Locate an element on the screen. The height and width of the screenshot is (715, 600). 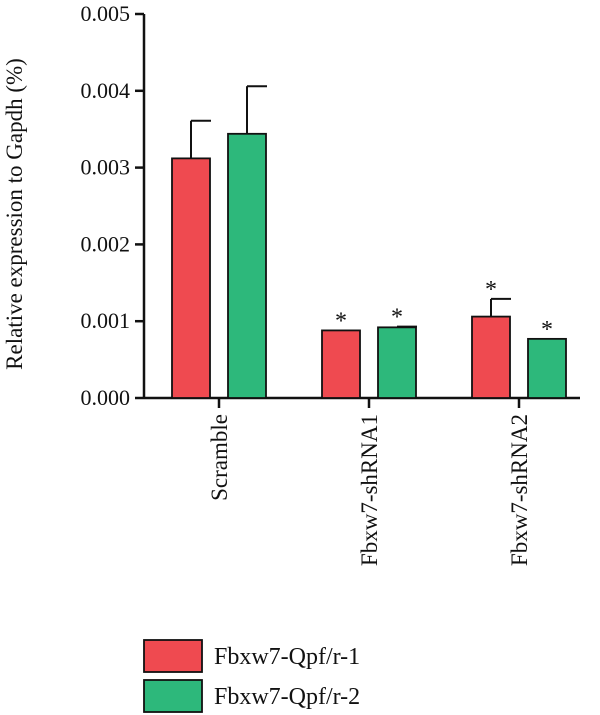
legend-label: Fbxw7-Qpf/r-1 is located at coordinates (287, 657).